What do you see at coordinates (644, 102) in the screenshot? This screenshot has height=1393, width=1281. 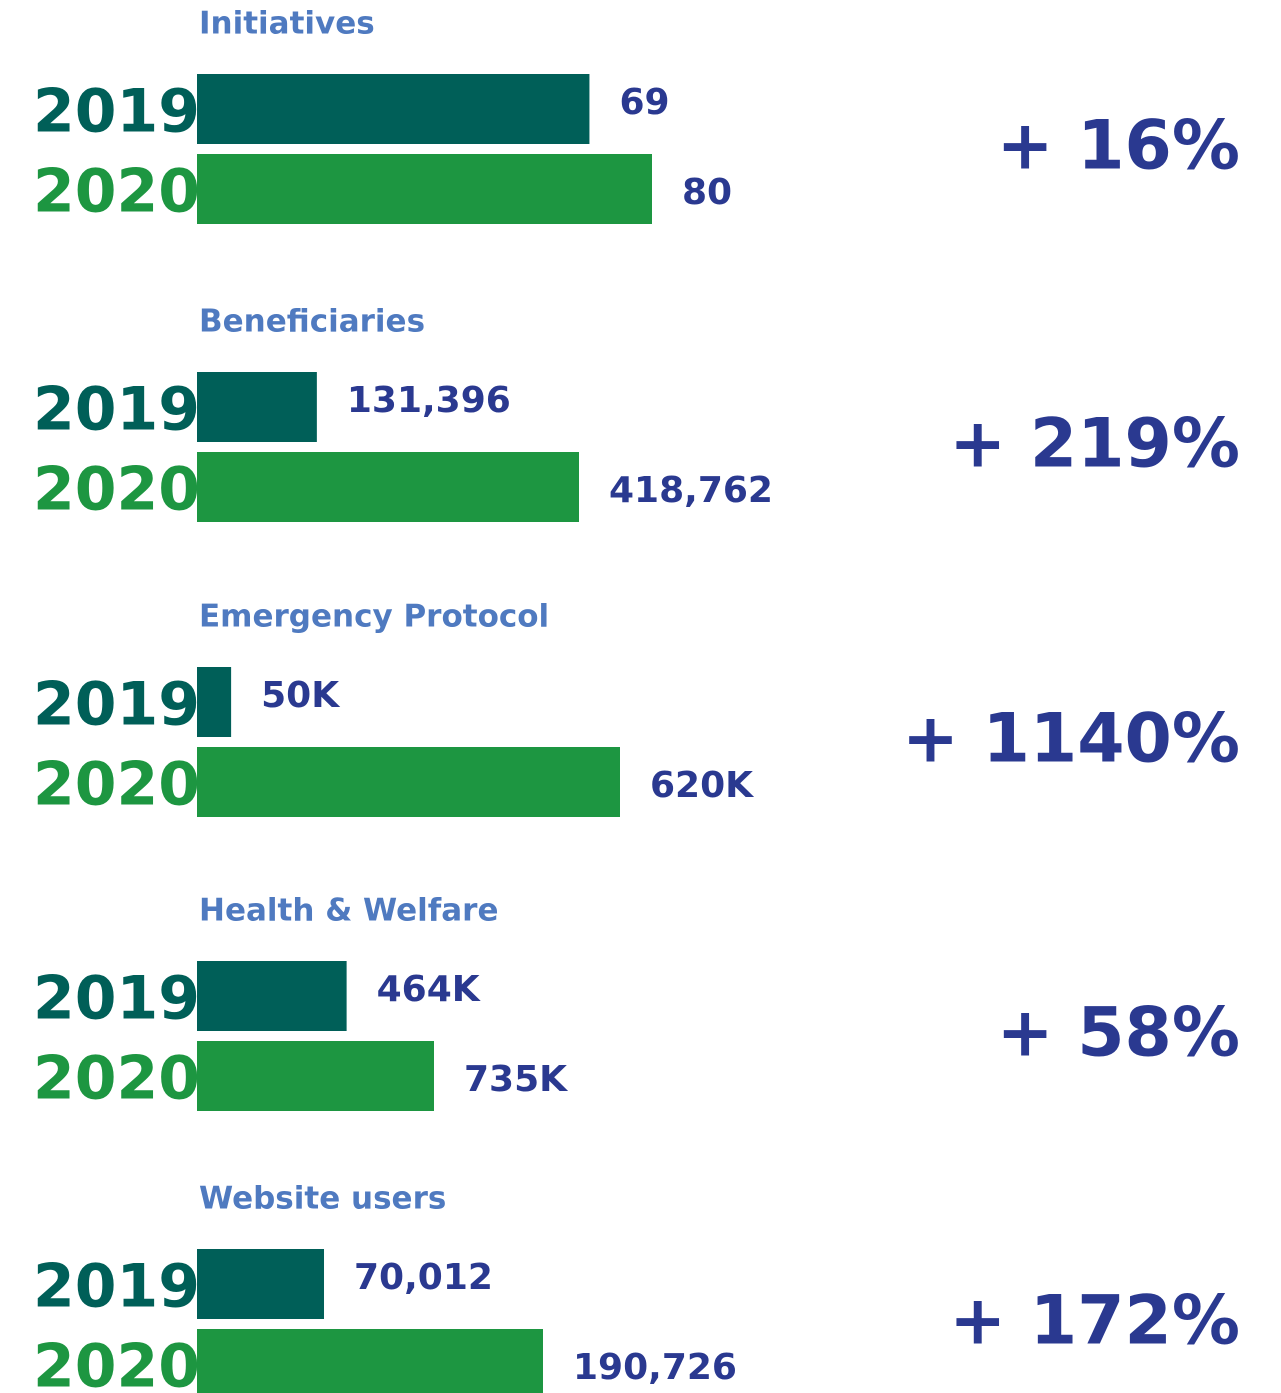 I see `value-label: 69` at bounding box center [644, 102].